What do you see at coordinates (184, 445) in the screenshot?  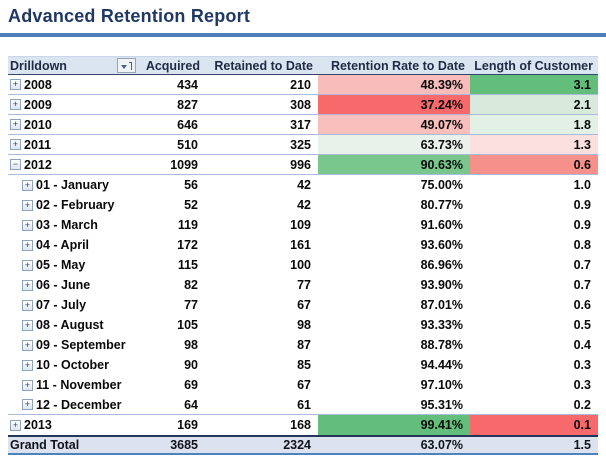 I see `grand-total-acquired: 3685` at bounding box center [184, 445].